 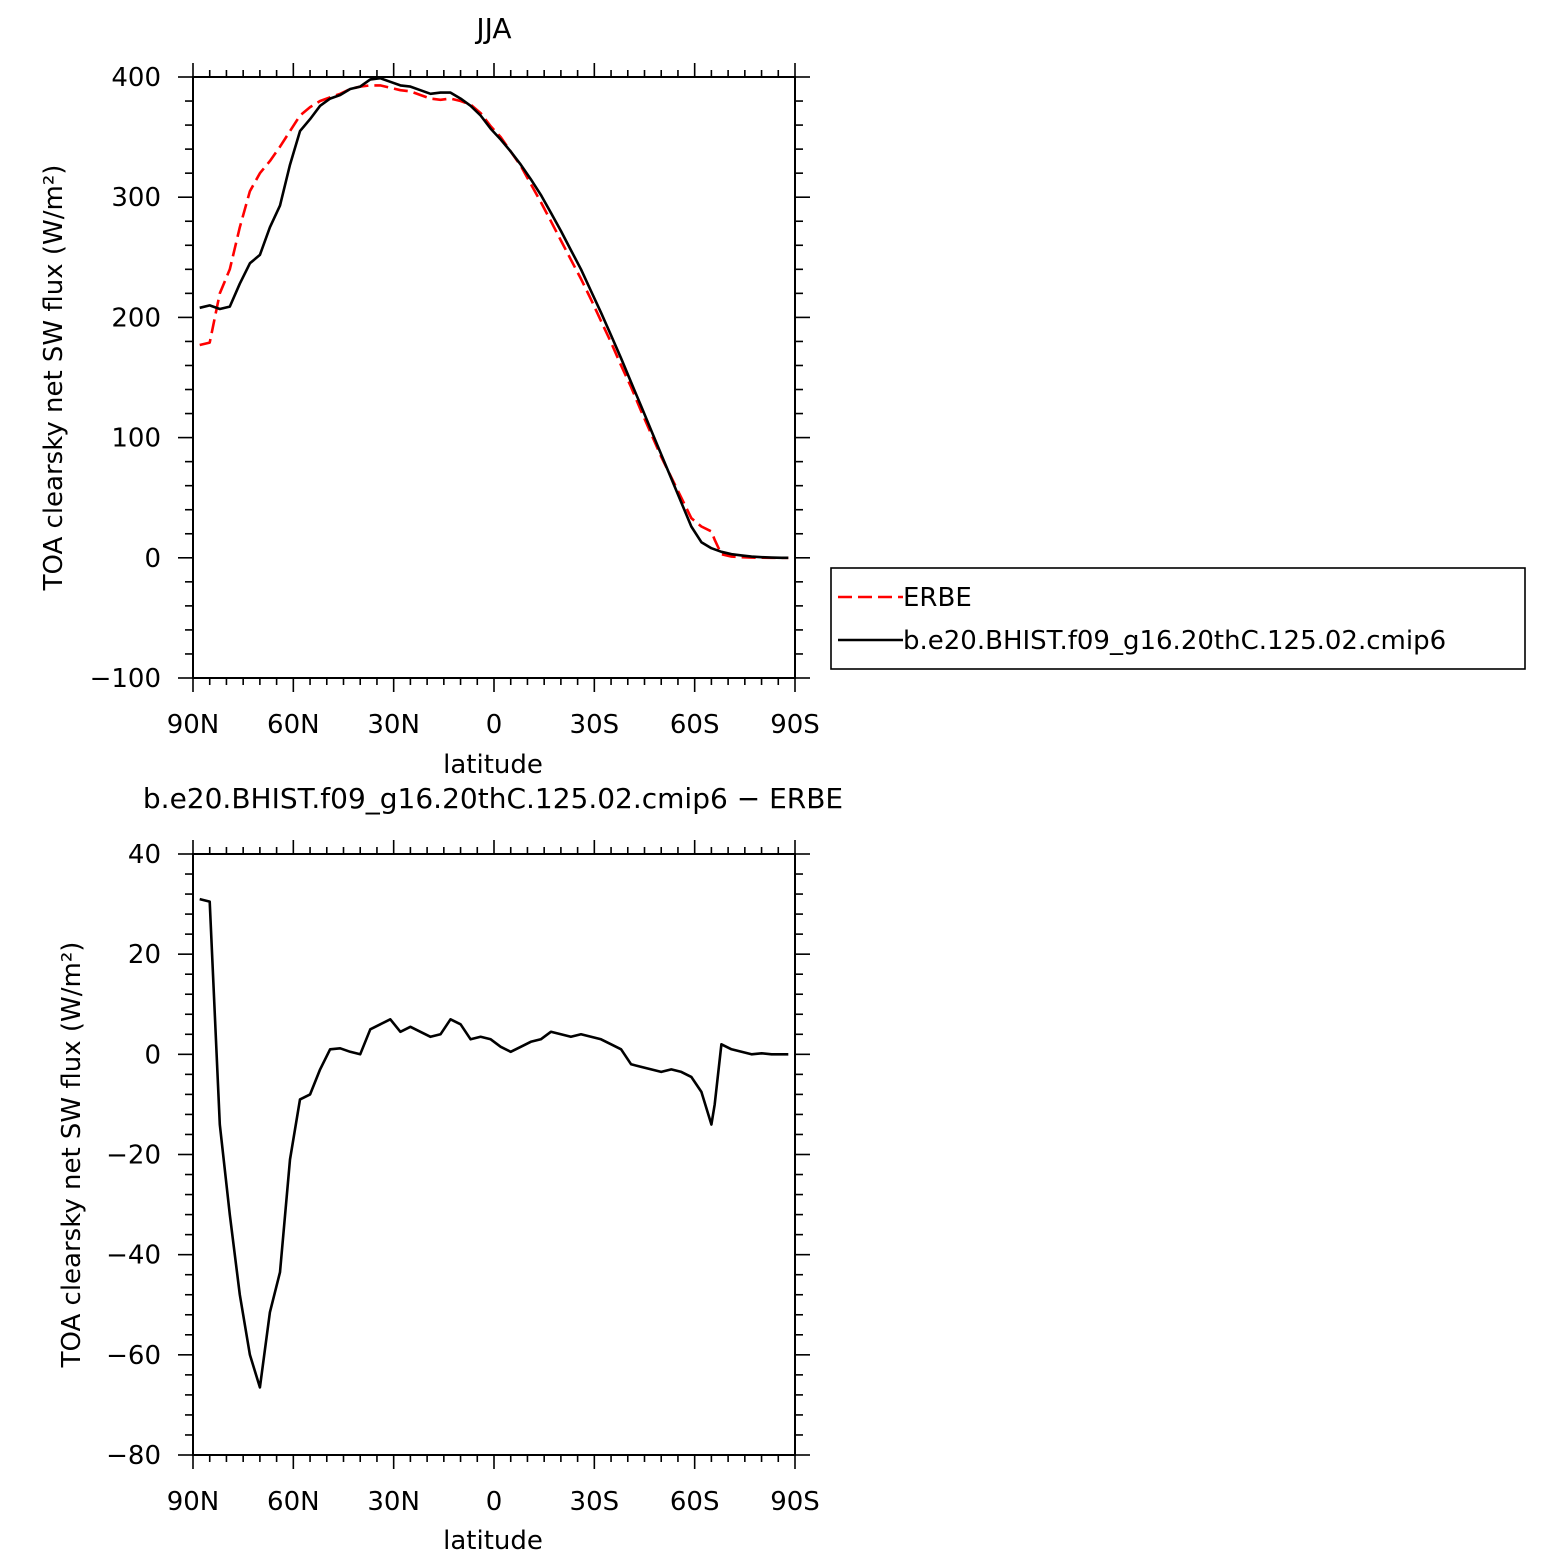 I want to click on y-tick-label: 20, so click(x=144, y=955).